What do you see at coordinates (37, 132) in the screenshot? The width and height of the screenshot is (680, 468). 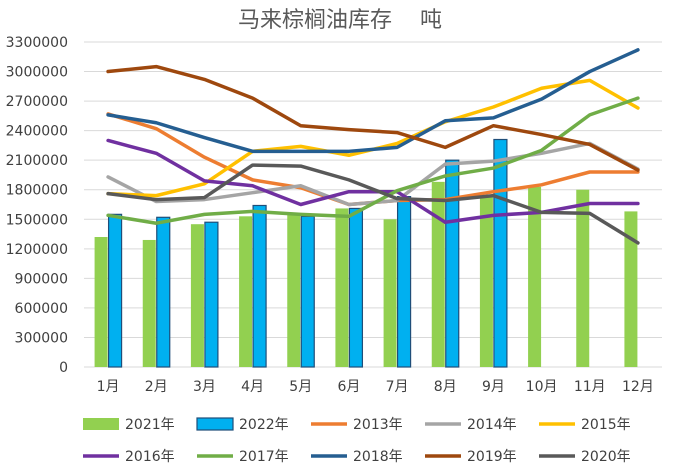 I see `y-tick-label: 2400000` at bounding box center [37, 132].